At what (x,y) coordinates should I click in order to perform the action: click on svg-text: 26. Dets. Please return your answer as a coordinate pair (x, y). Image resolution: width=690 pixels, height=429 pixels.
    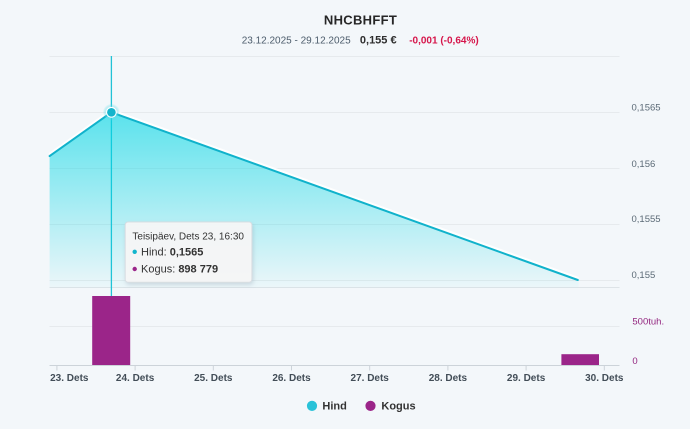
    Looking at the image, I should click on (291, 378).